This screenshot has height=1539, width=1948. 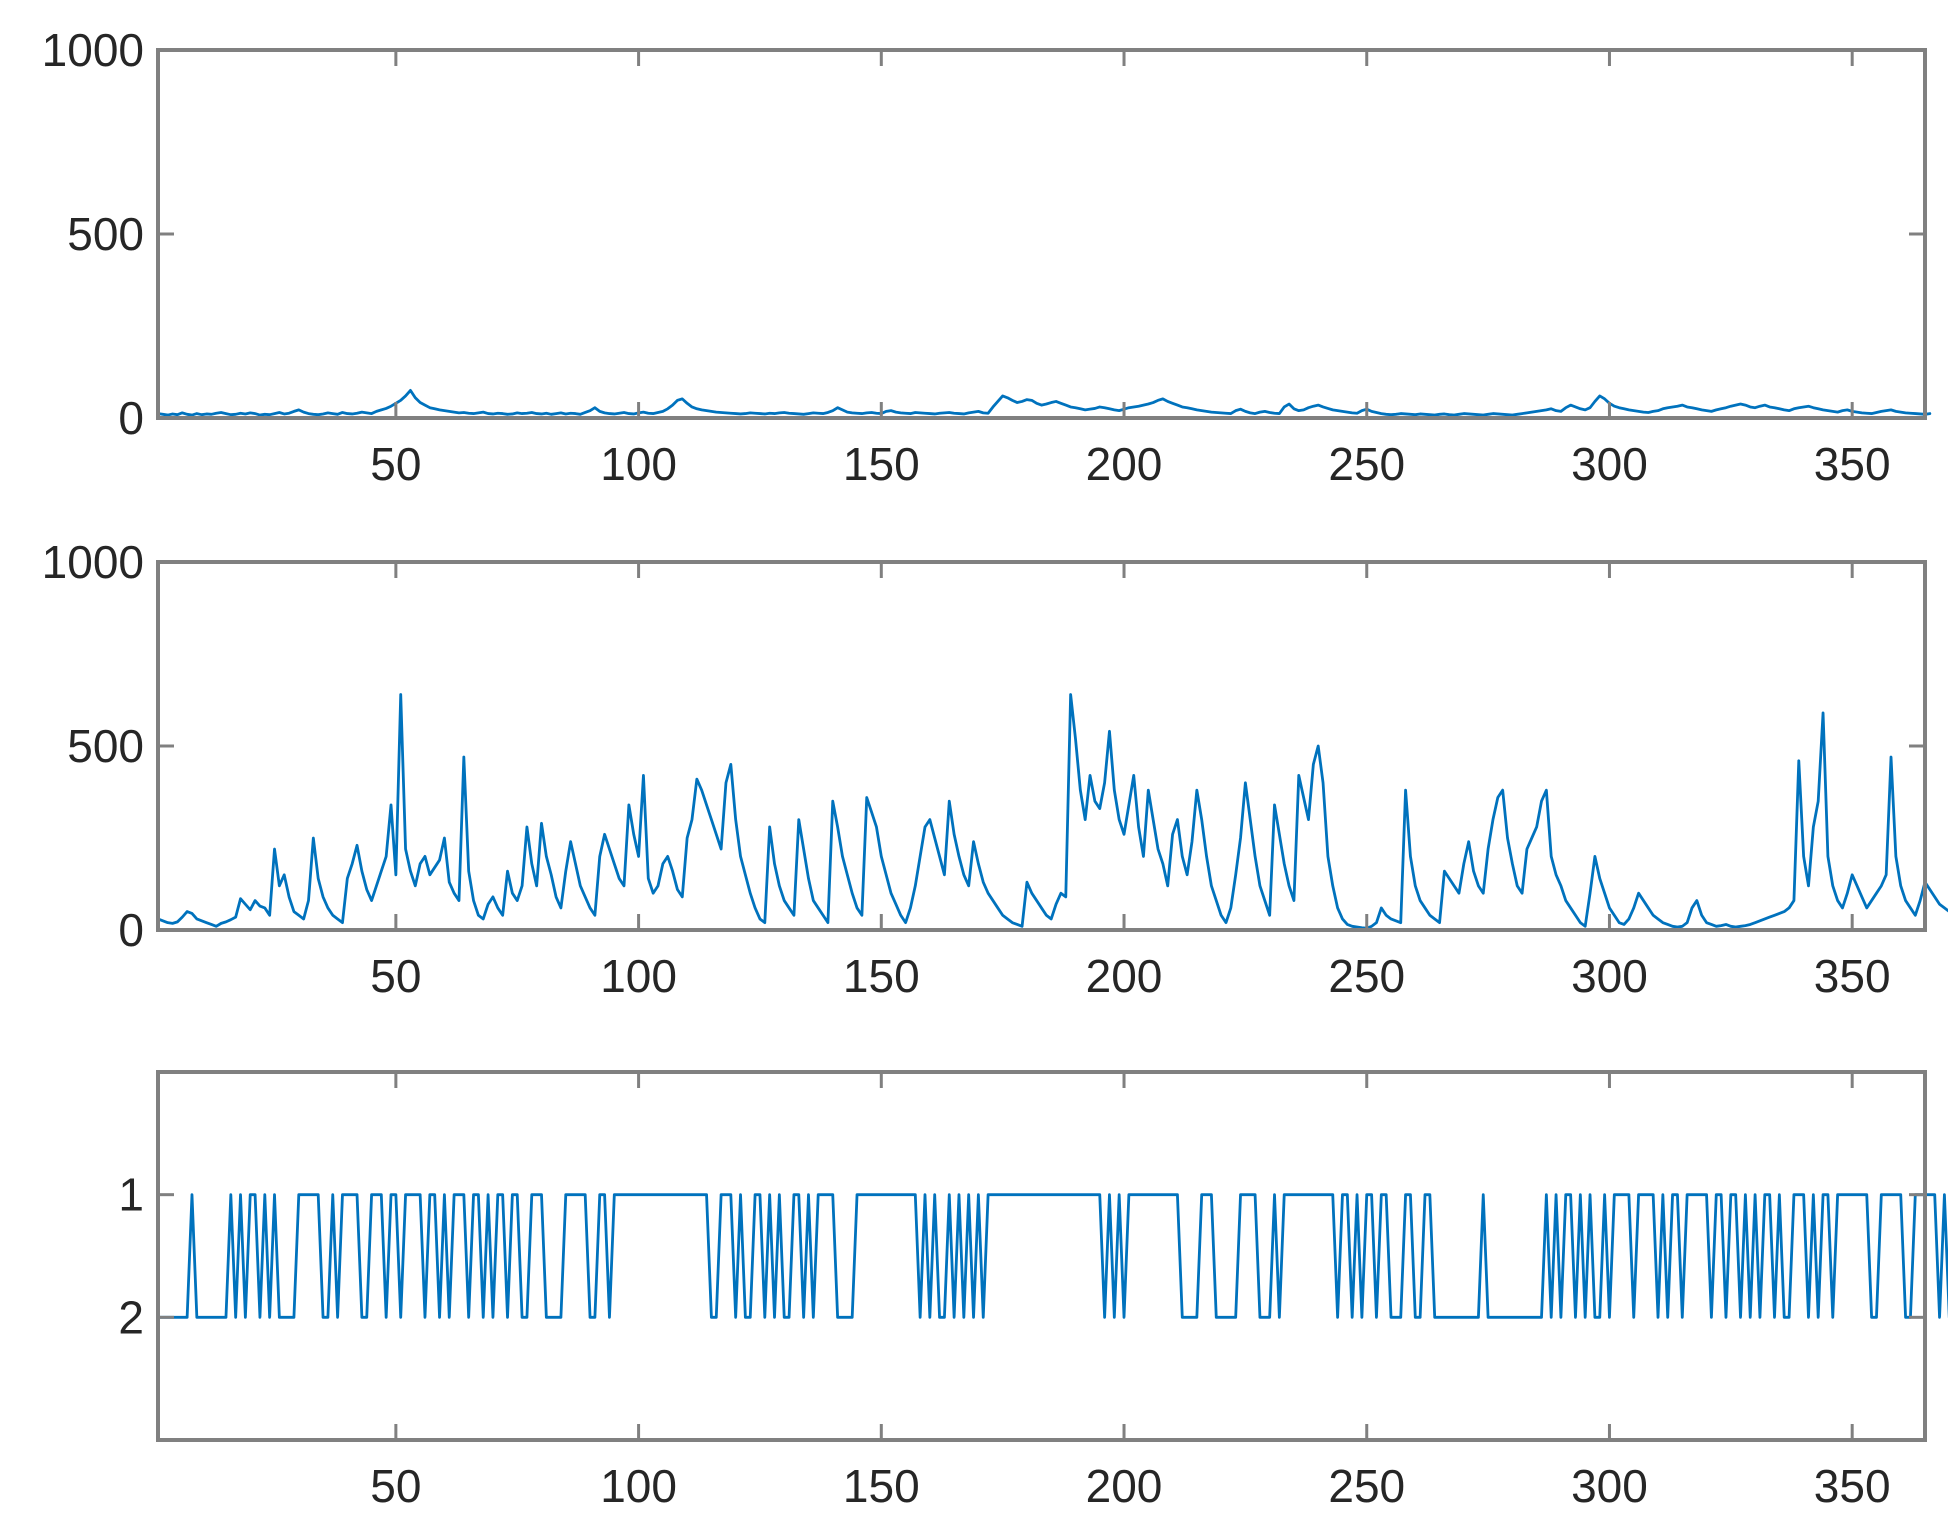 What do you see at coordinates (131, 1317) in the screenshot?
I see `y-tick-label: 2` at bounding box center [131, 1317].